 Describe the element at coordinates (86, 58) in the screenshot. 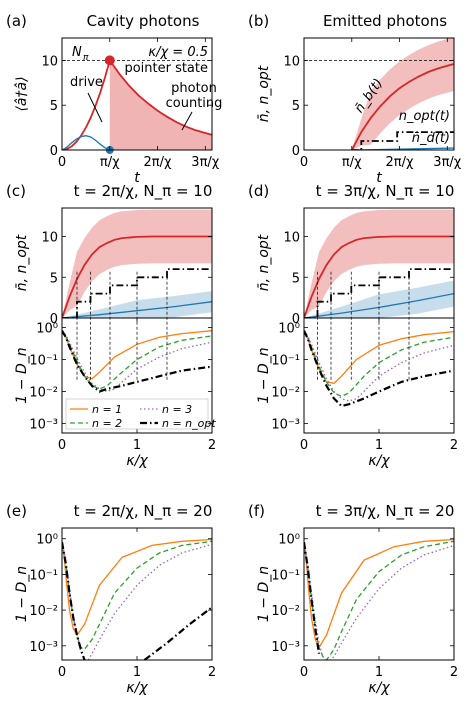

I see `n-pi-sub: π` at that location.